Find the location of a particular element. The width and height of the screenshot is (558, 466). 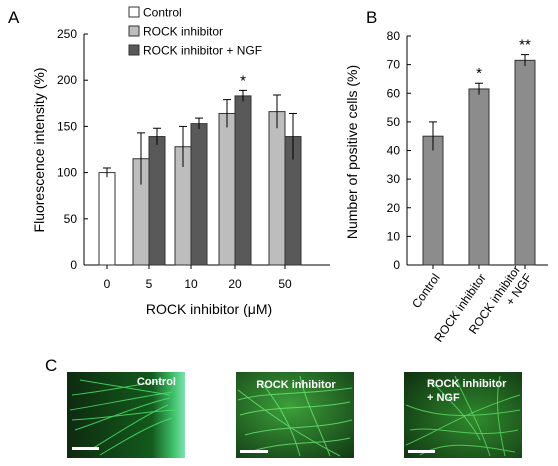

chart-a-ytick-label: 250 is located at coordinates (67, 34).